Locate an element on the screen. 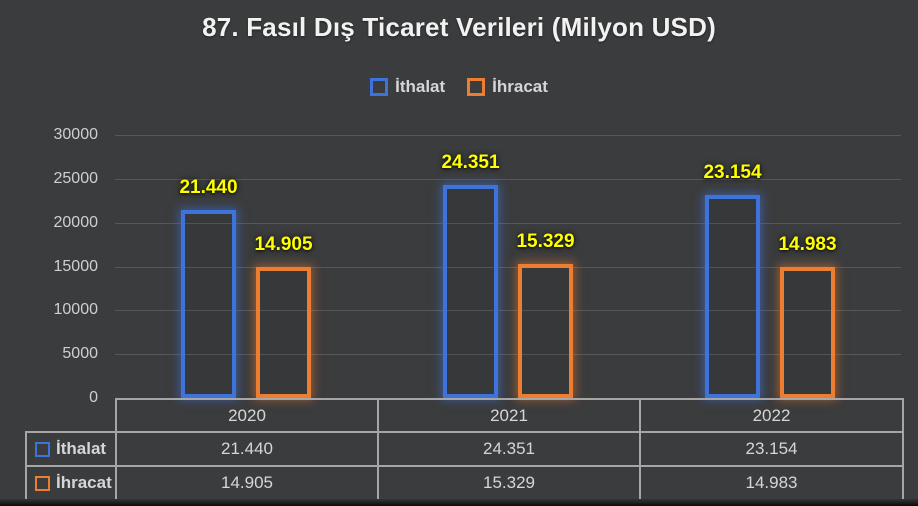  table-header-2022: 2022 is located at coordinates (771, 415).